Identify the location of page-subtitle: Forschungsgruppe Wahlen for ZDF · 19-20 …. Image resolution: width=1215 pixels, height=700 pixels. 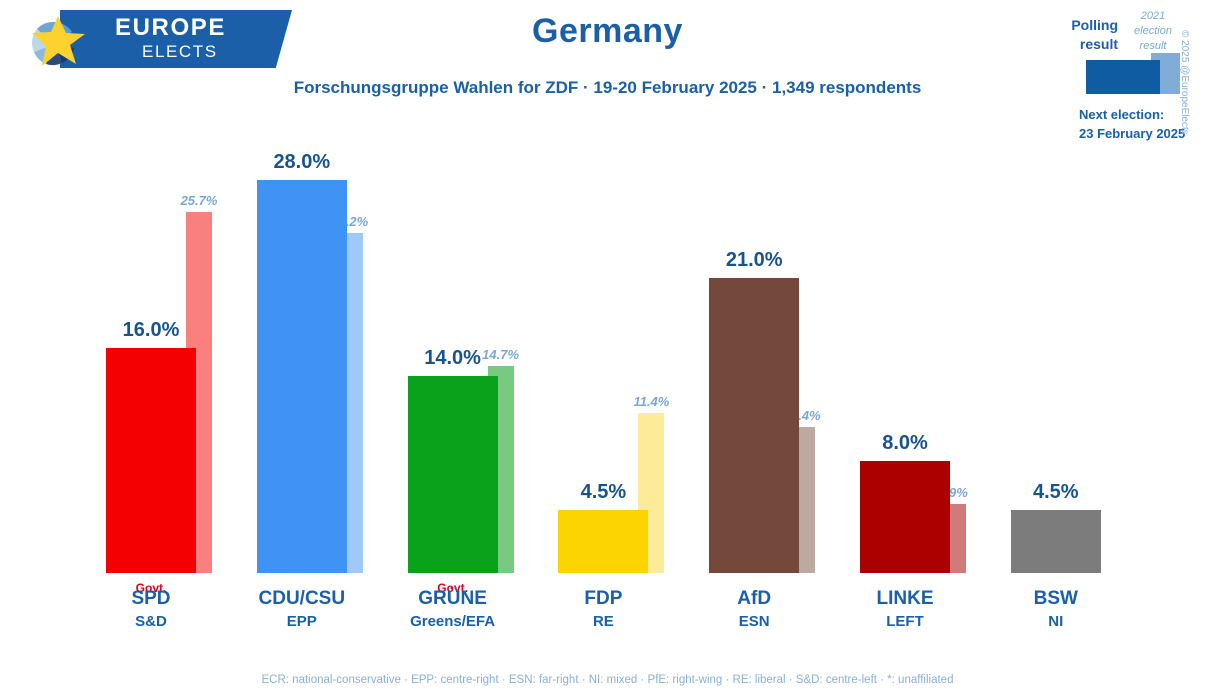
(607, 87).